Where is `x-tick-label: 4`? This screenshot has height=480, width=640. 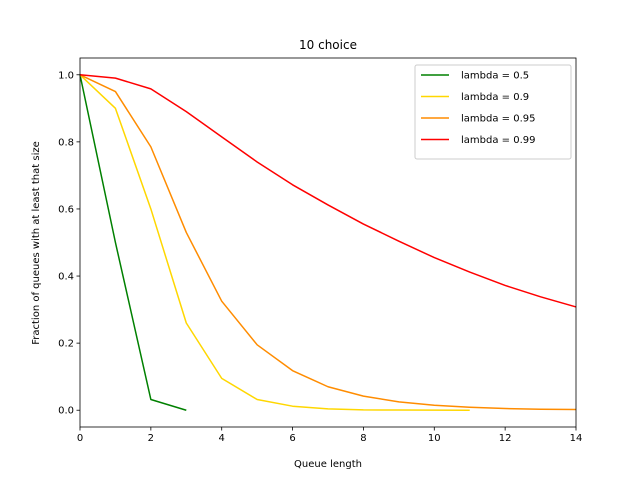
x-tick-label: 4 is located at coordinates (222, 438).